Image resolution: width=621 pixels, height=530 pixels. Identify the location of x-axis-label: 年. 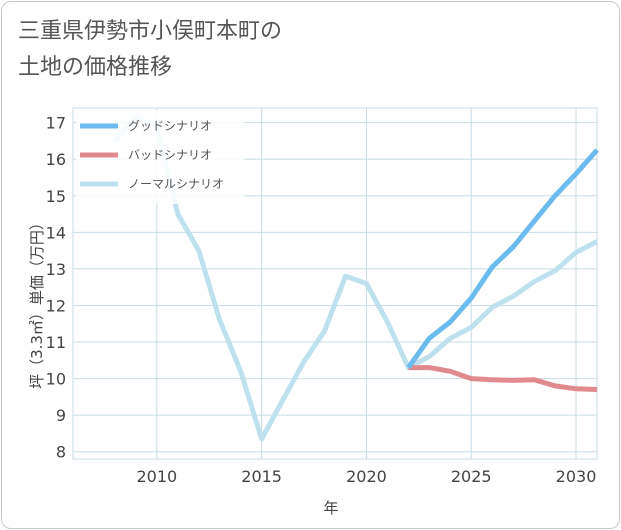
(330, 508).